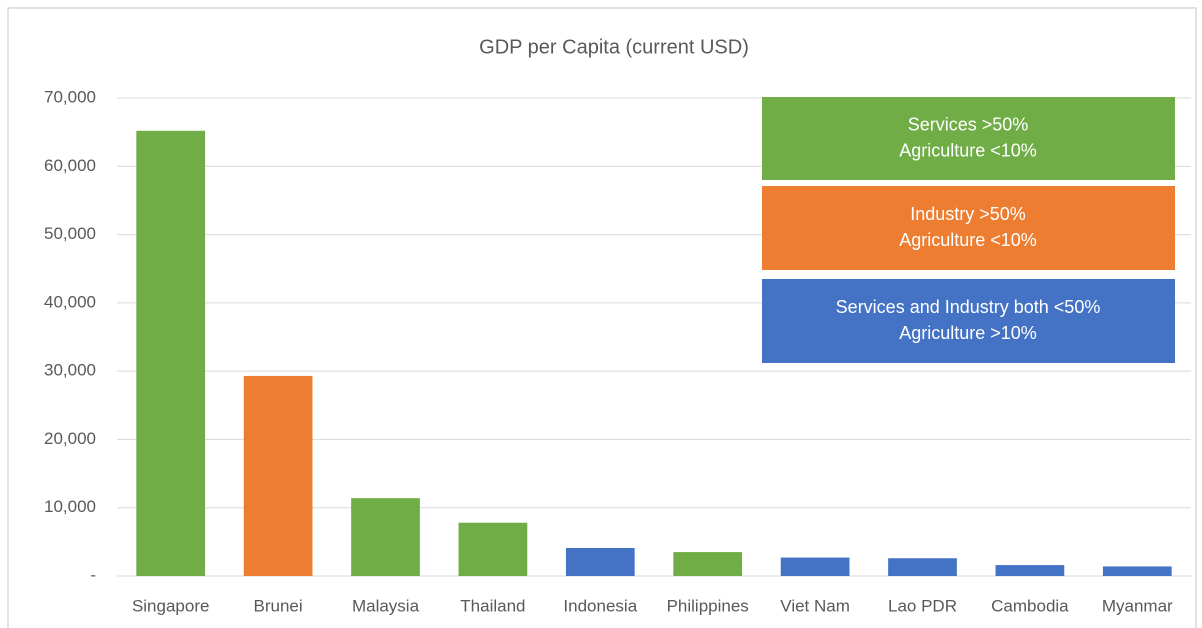 The height and width of the screenshot is (628, 1202). I want to click on y-tick-label: -, so click(93, 574).